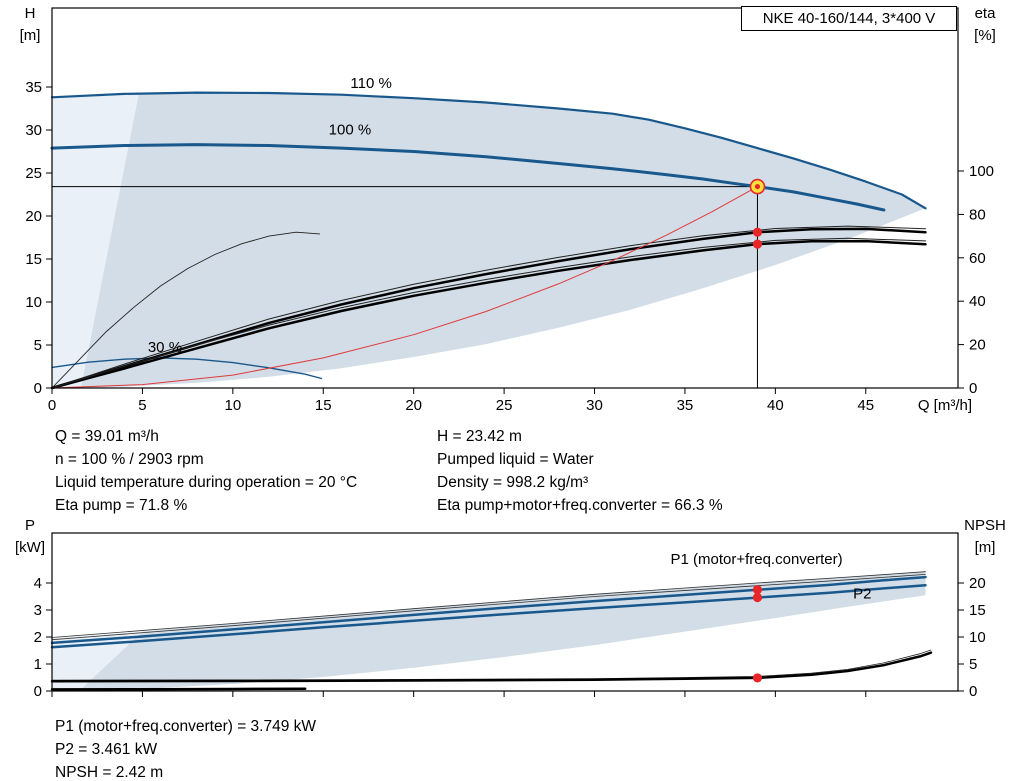 The height and width of the screenshot is (781, 1024). Describe the element at coordinates (945, 405) in the screenshot. I see `x-axis-label: Q [m³/h]` at that location.